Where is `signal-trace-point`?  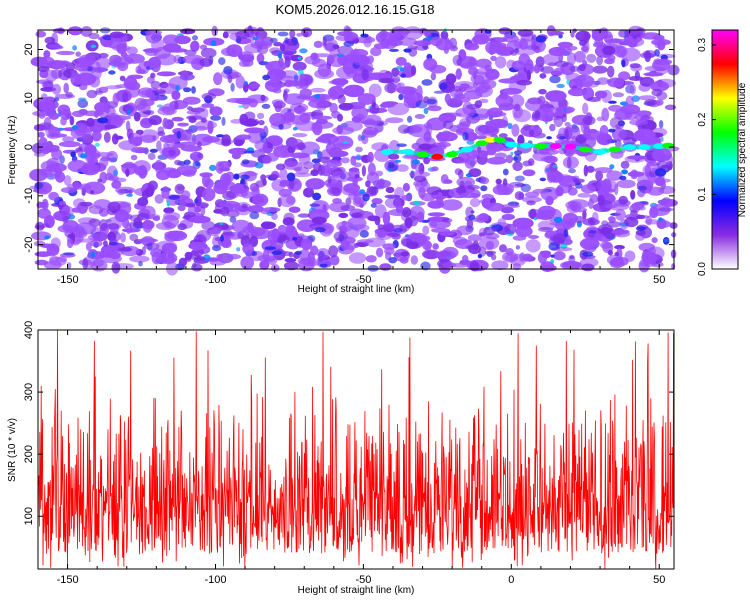 signal-trace-point is located at coordinates (629, 147).